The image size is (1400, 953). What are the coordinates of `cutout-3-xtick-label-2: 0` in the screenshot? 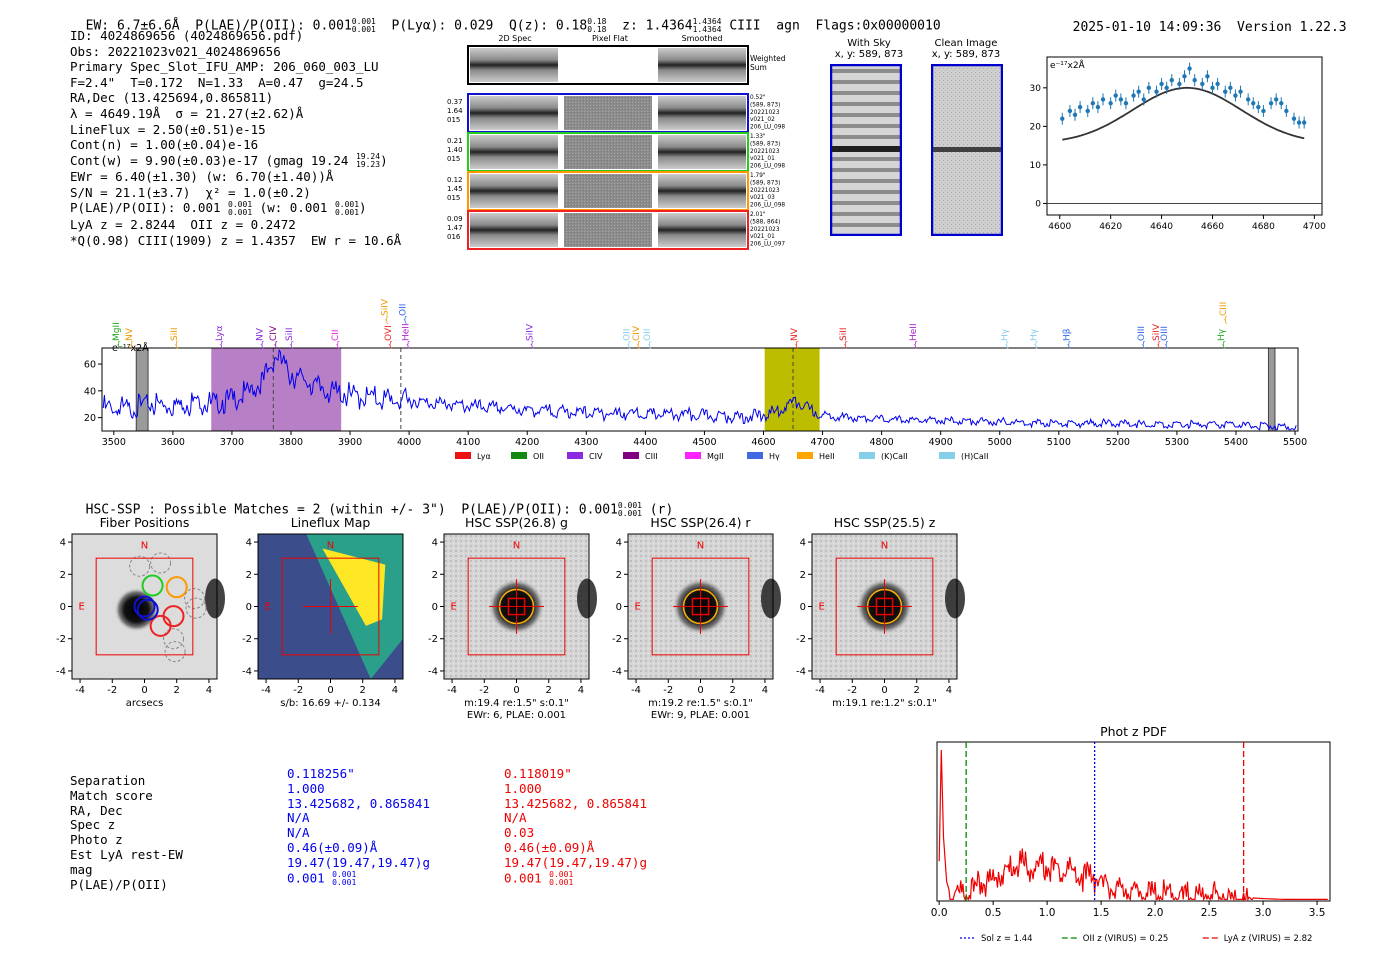 It's located at (700, 690).